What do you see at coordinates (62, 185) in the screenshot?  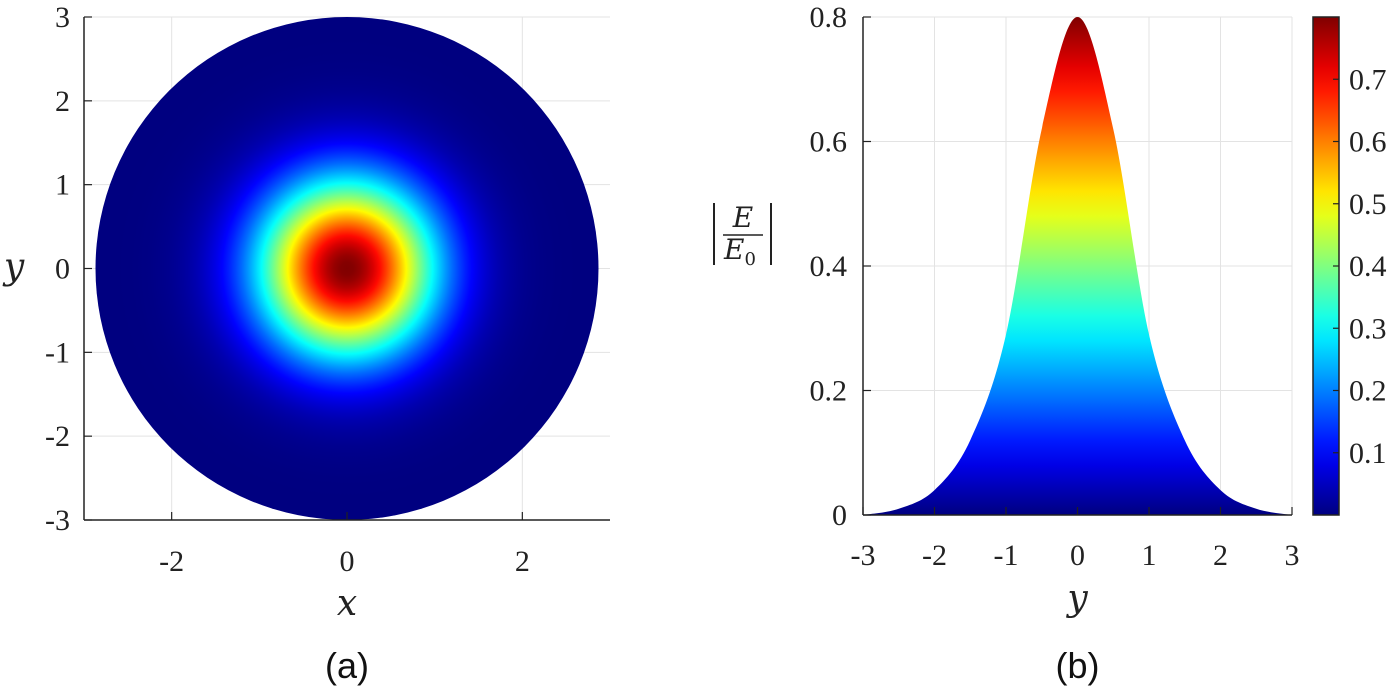 I see `panel-a-y-tick-2: 1` at bounding box center [62, 185].